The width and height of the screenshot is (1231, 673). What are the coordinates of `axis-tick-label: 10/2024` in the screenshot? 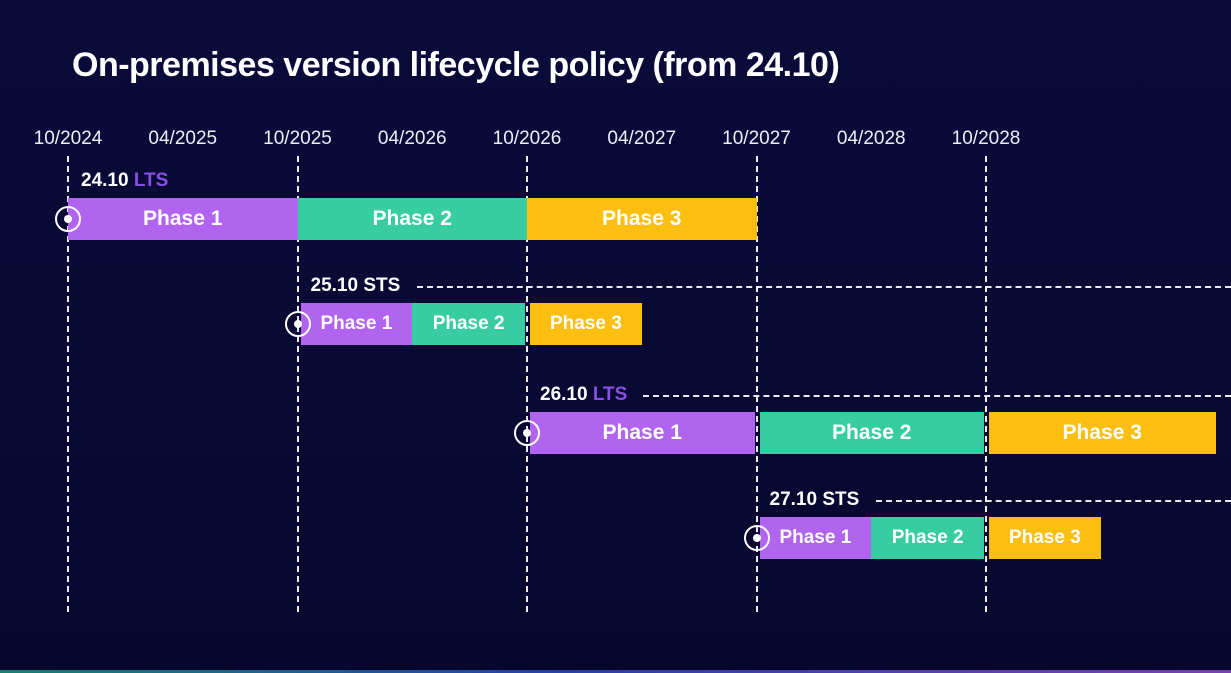 It's located at (68, 138).